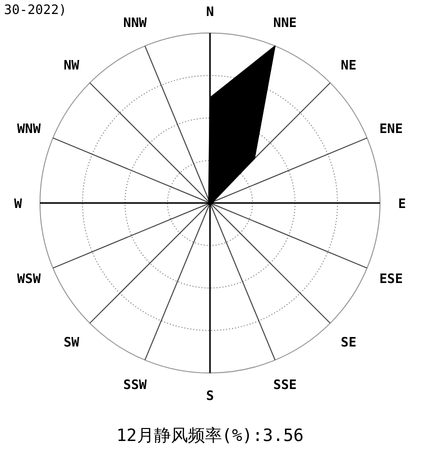 Image resolution: width=424 pixels, height=452 pixels. What do you see at coordinates (348, 66) in the screenshot?
I see `spoke-label: NE` at bounding box center [348, 66].